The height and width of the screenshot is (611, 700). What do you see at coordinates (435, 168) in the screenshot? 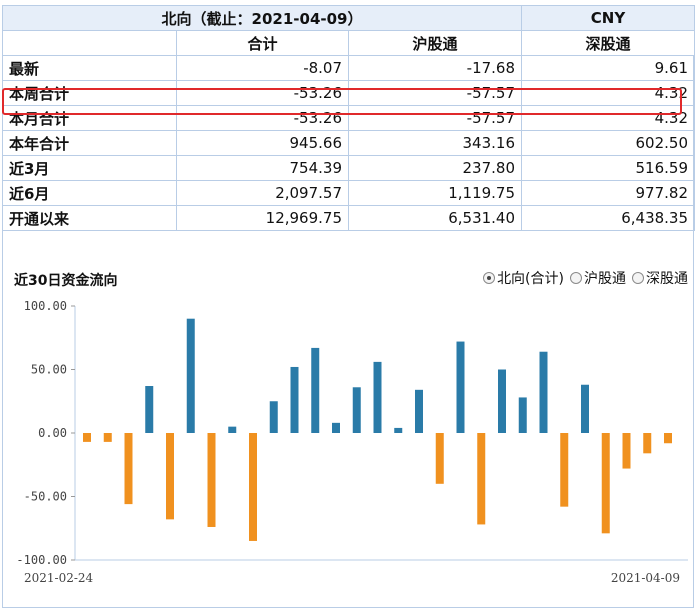
I see `cell-sh-connect: 237.80` at bounding box center [435, 168].